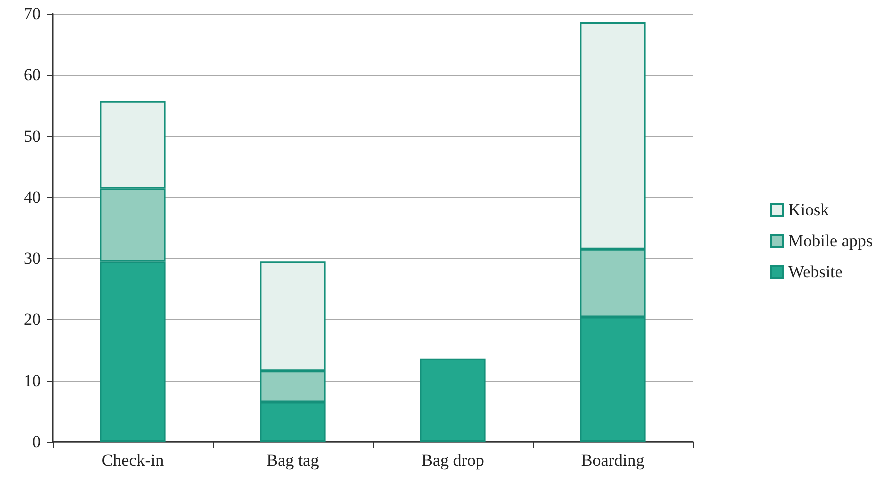  What do you see at coordinates (453, 400) in the screenshot?
I see `bar` at bounding box center [453, 400].